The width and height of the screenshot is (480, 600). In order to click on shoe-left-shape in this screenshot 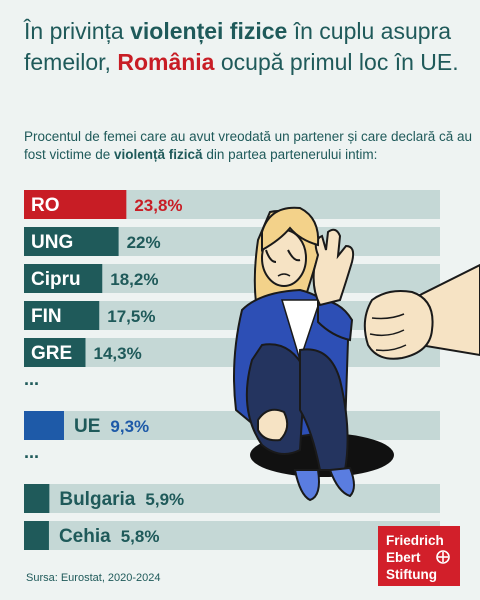, I will do `click(306, 485)`.